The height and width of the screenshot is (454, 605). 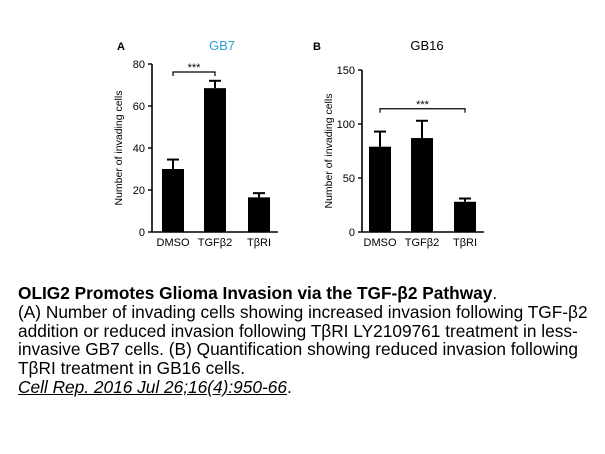 What do you see at coordinates (222, 45) in the screenshot?
I see `chart-title: GB7` at bounding box center [222, 45].